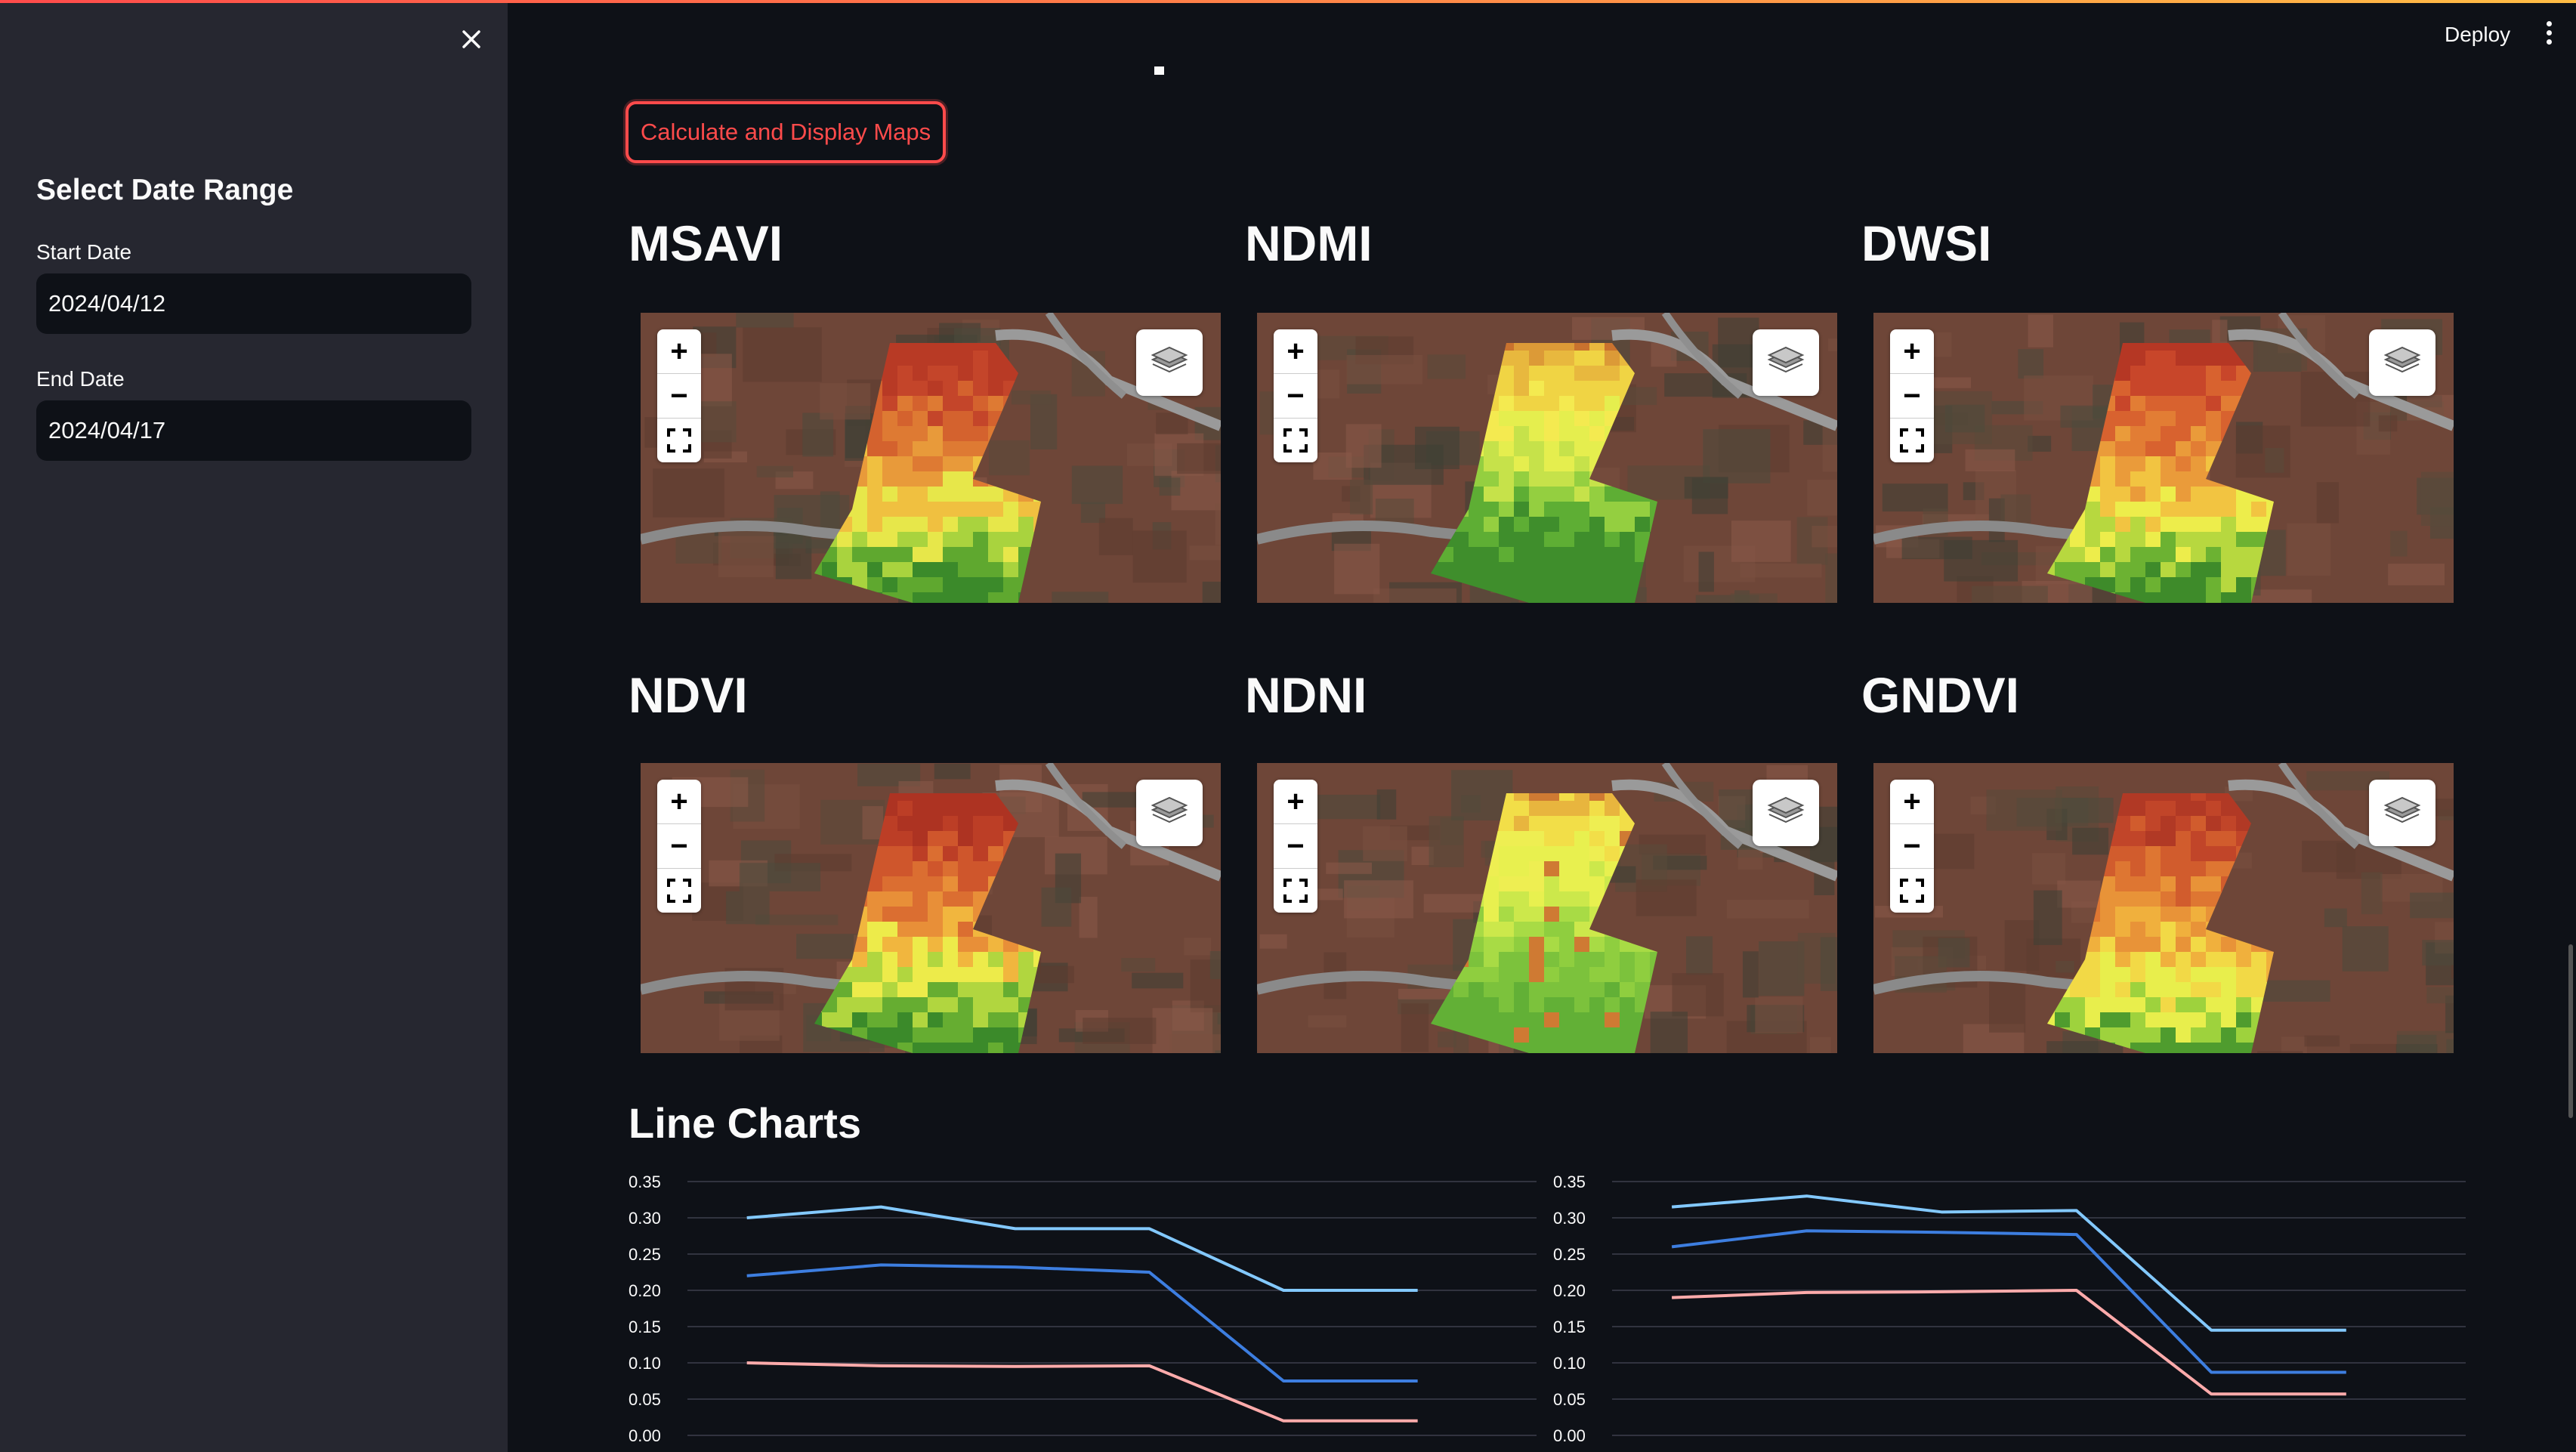  I want to click on scrollbar, so click(2570, 1031).